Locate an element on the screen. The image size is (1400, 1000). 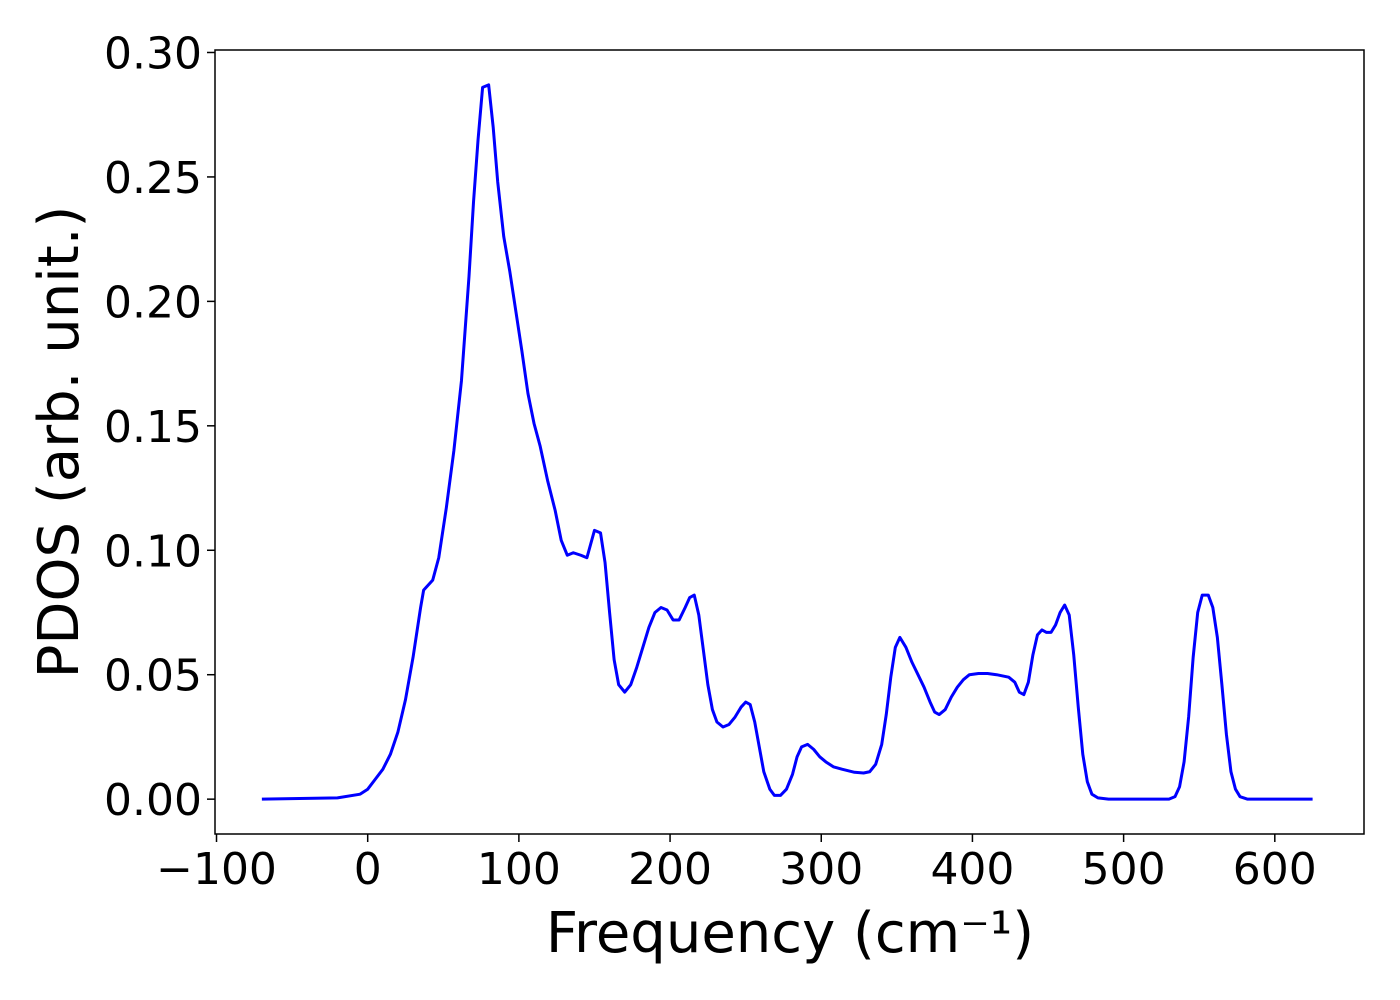
y-tick-label: 0.00 is located at coordinates (153, 800).